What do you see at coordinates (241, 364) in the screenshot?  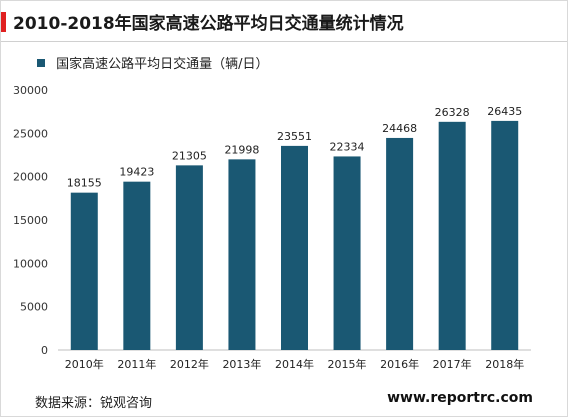 I see `x-tick-label: 2013年` at bounding box center [241, 364].